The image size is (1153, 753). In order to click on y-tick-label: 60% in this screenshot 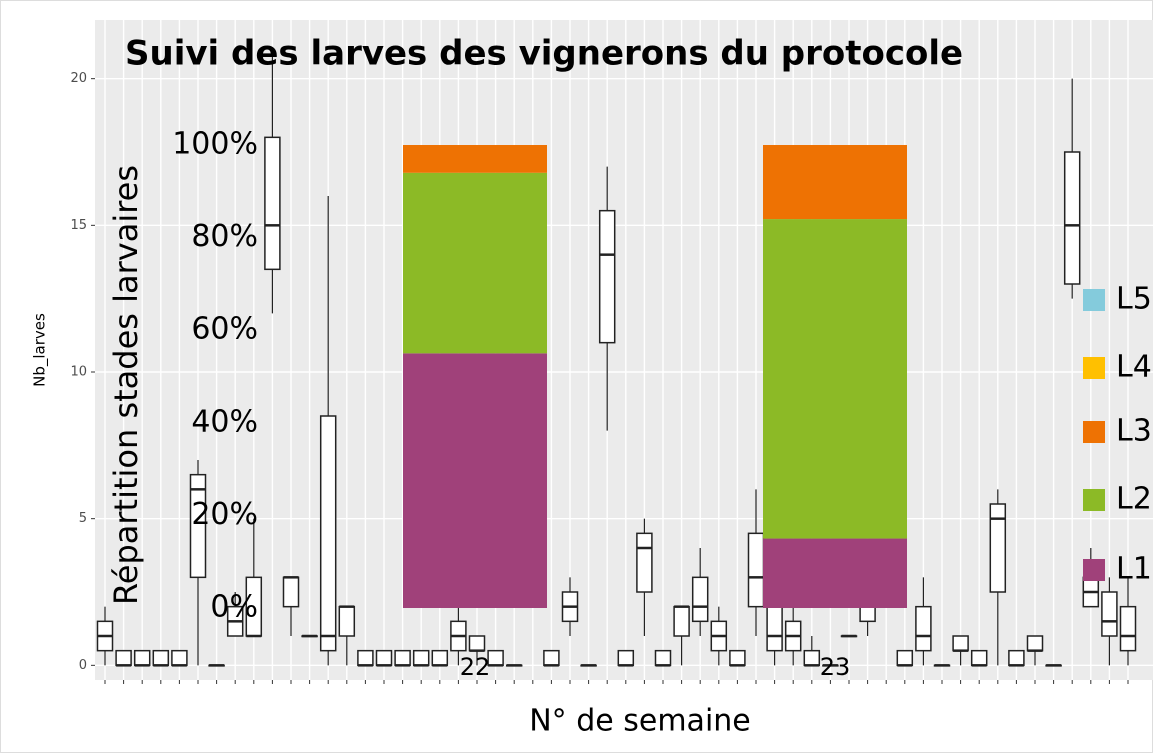, I will do `click(224, 329)`.